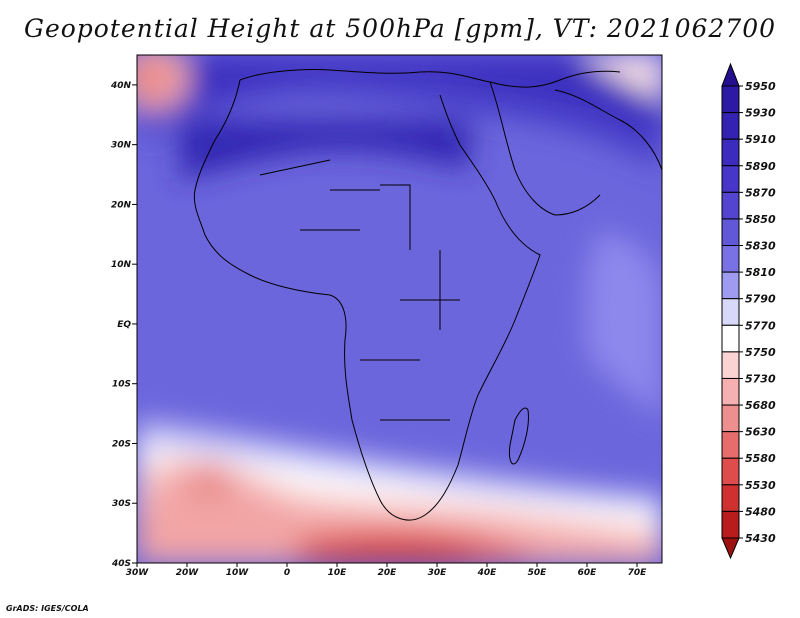 The height and width of the screenshot is (618, 800). What do you see at coordinates (287, 573) in the screenshot?
I see `lon-label: 0` at bounding box center [287, 573].